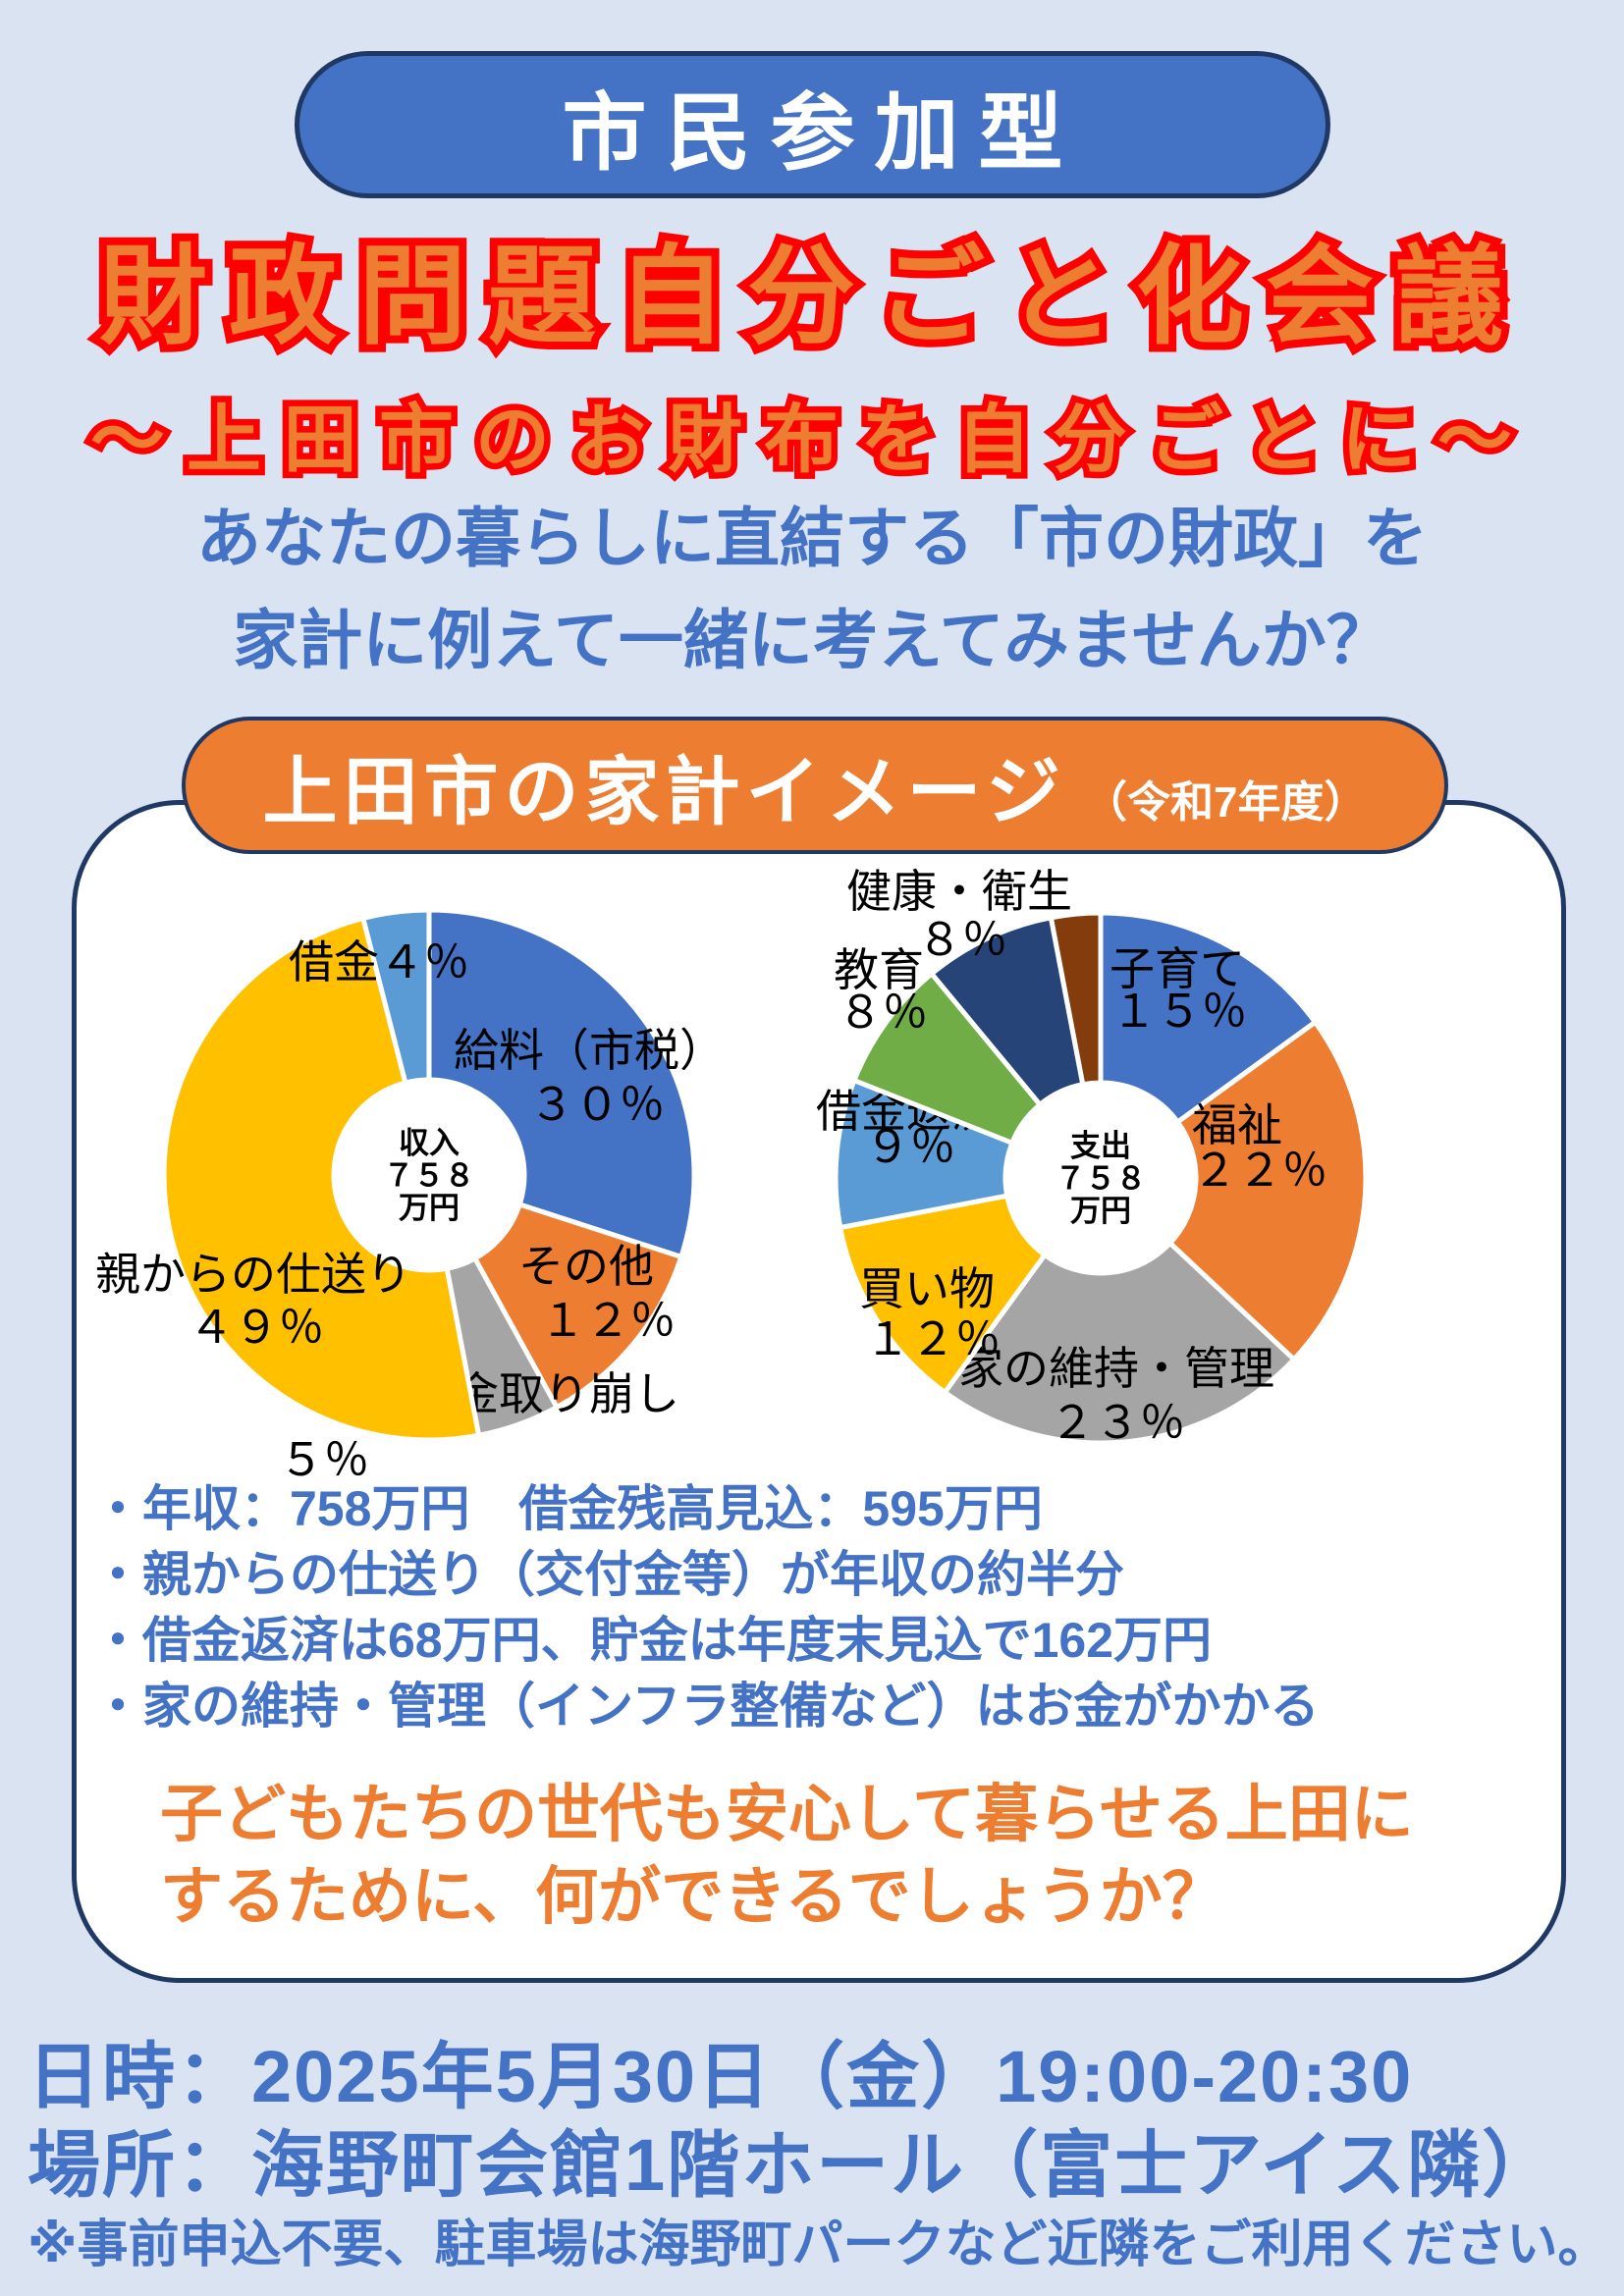 Image resolution: width=1624 pixels, height=2296 pixels. I want to click on pie-center-label: 支出, so click(1100, 1146).